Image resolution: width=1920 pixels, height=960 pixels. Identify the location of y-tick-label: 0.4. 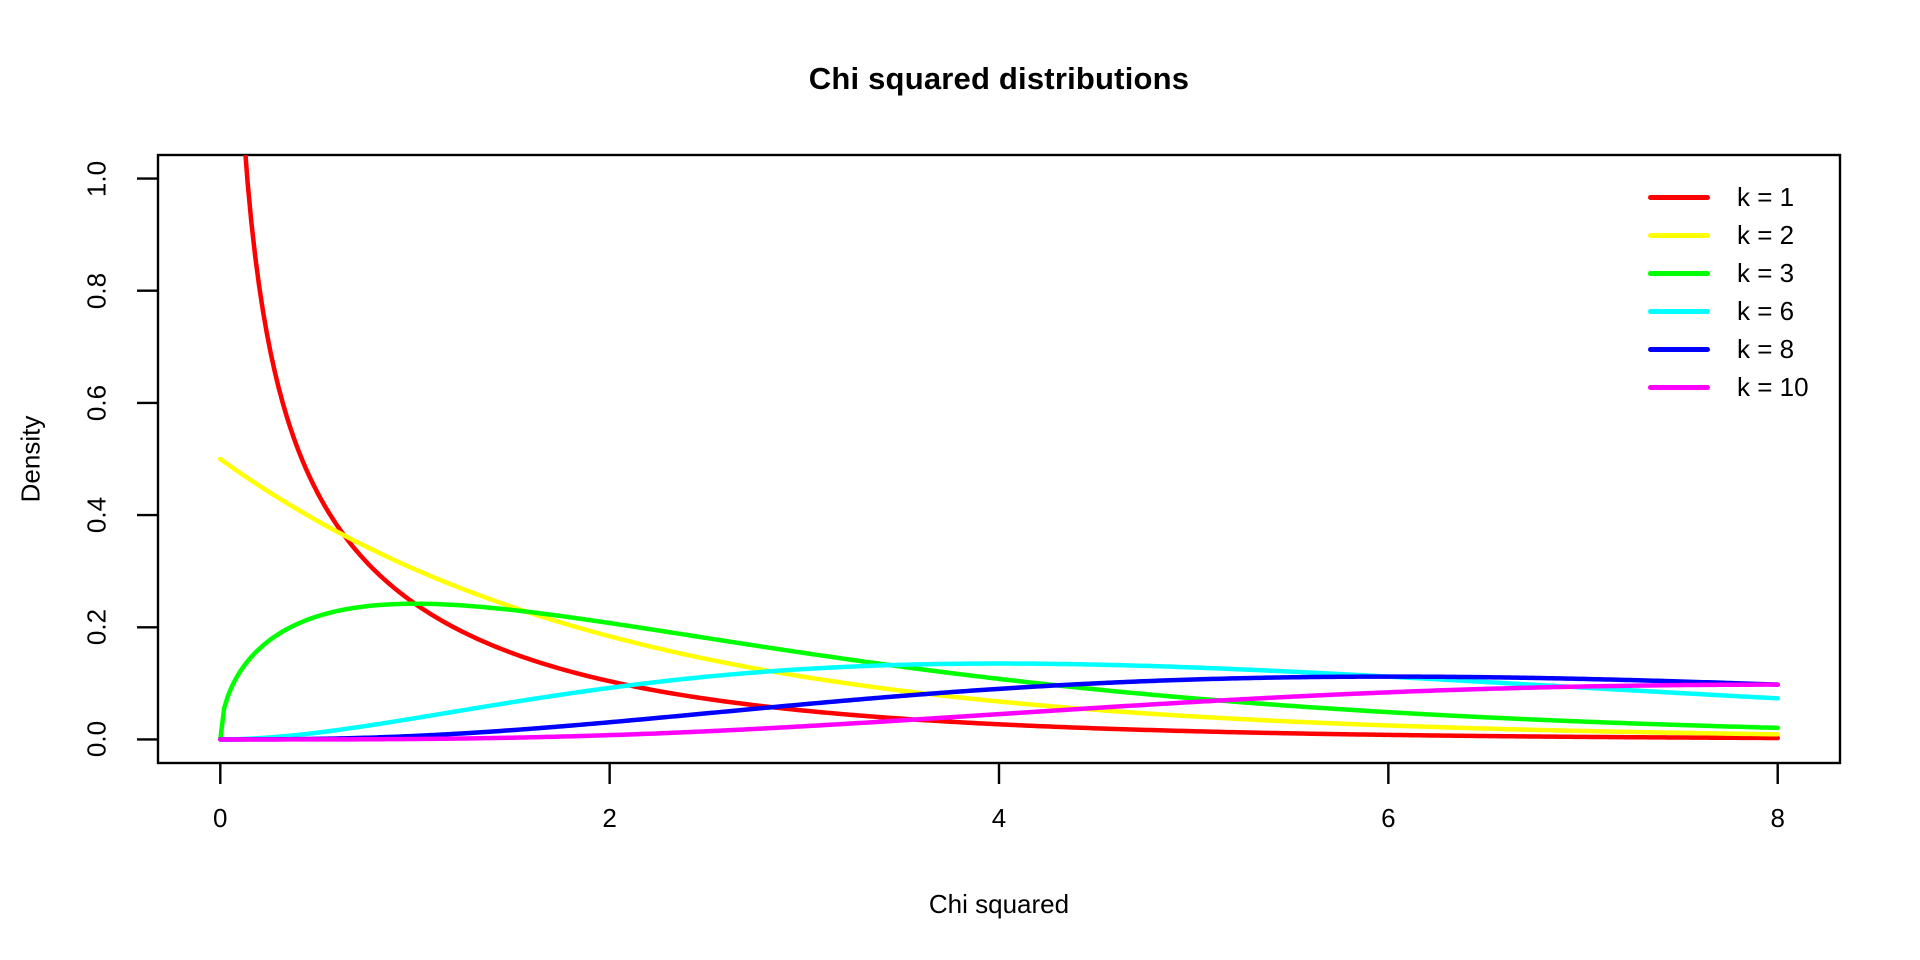
(96, 515).